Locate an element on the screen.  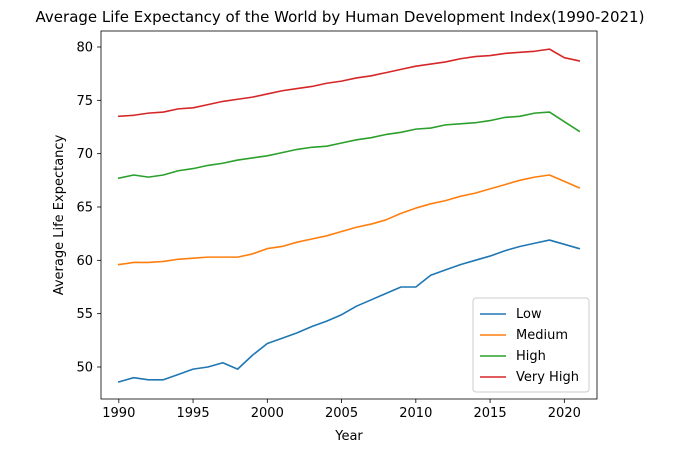
x-axis-ticks: 1990 1995 2000 2005 2010 2015 2020 is located at coordinates (341, 410).